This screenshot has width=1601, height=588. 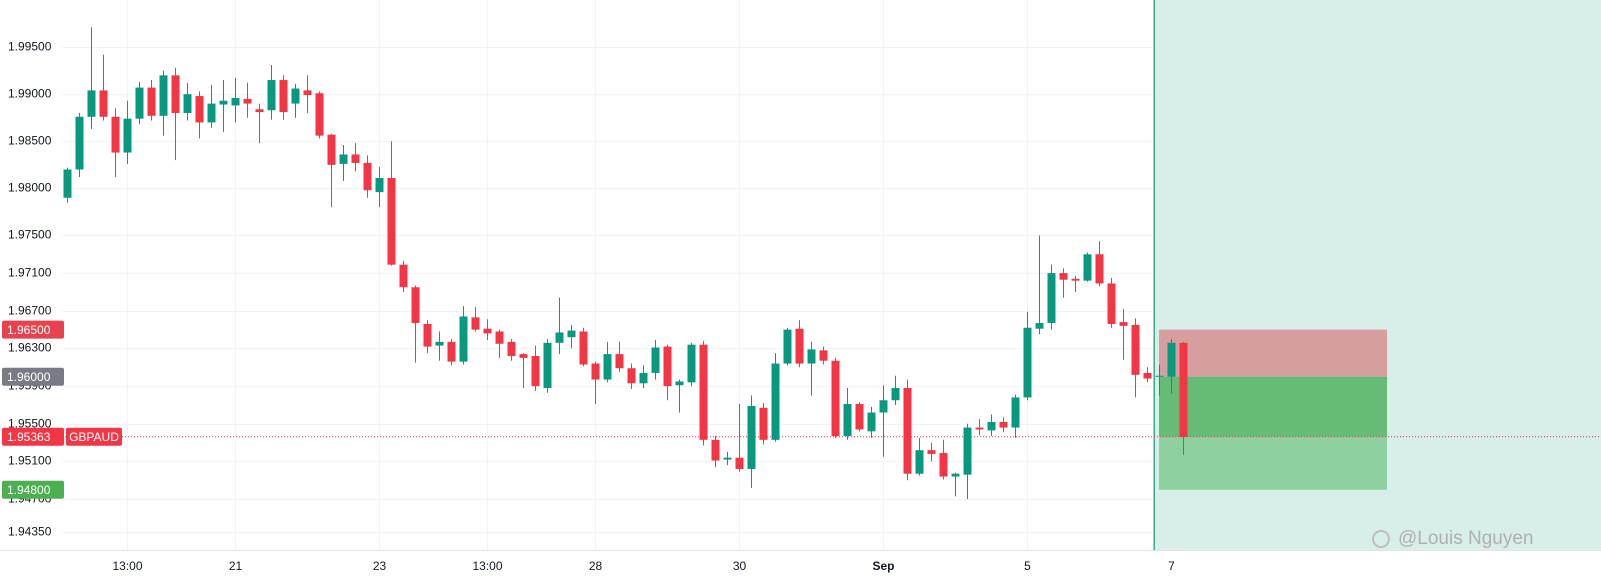 I want to click on x-tick-label: 28, so click(x=596, y=566).